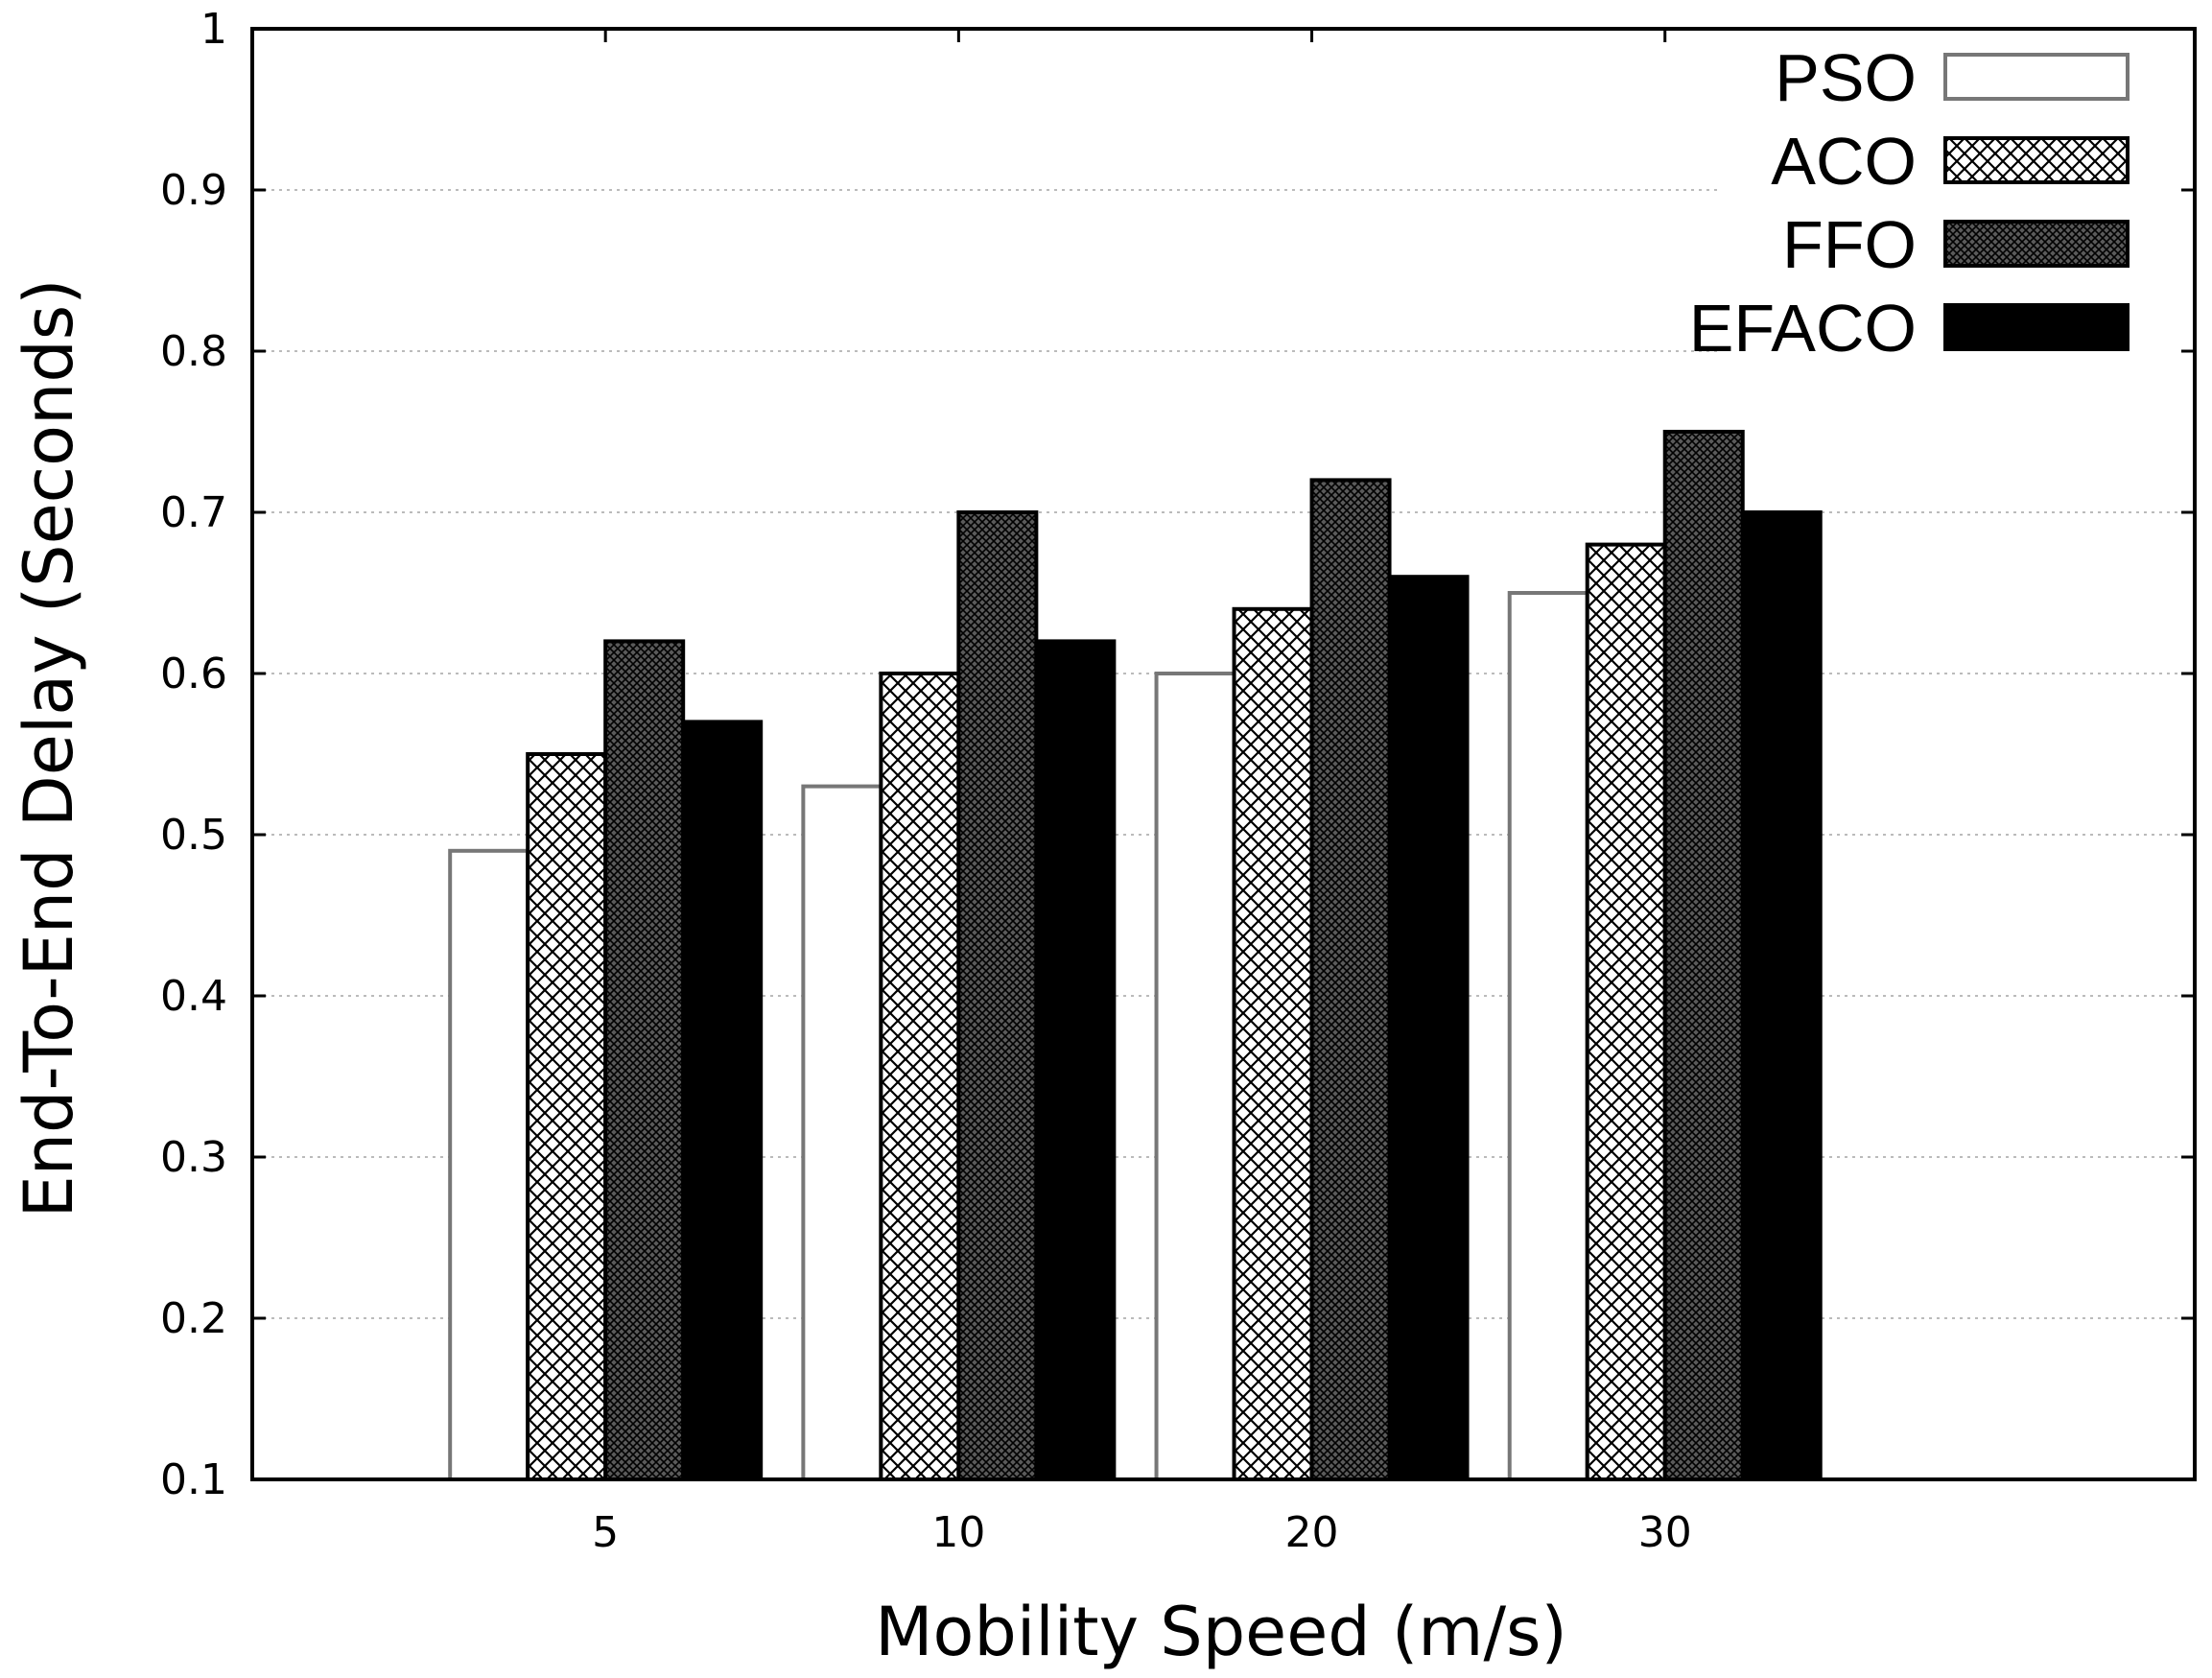  Describe the element at coordinates (1665, 1532) in the screenshot. I see `x-tick-label: 30` at that location.